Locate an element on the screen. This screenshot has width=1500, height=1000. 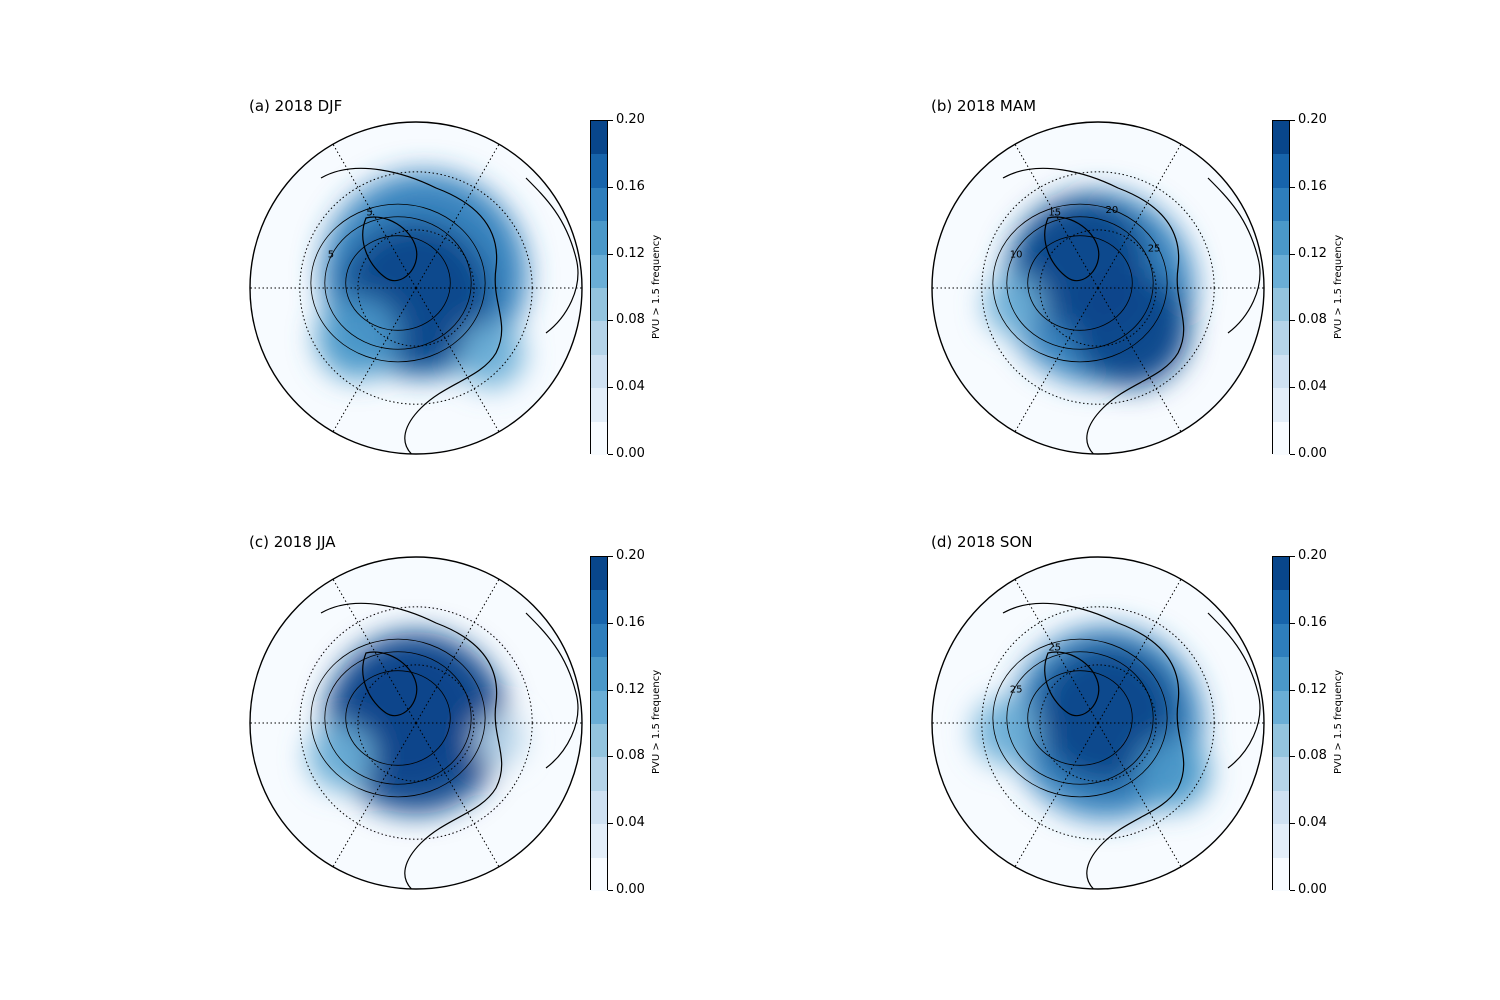
polar-map is located at coordinates (416, 723).